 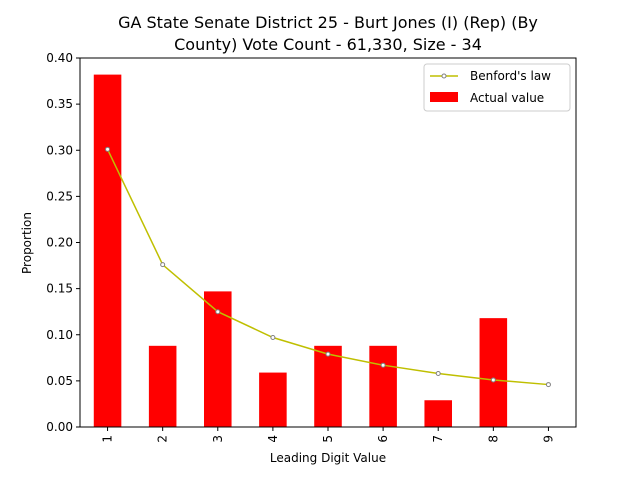 What do you see at coordinates (59, 104) in the screenshot?
I see `y-tick-label: 0.35` at bounding box center [59, 104].